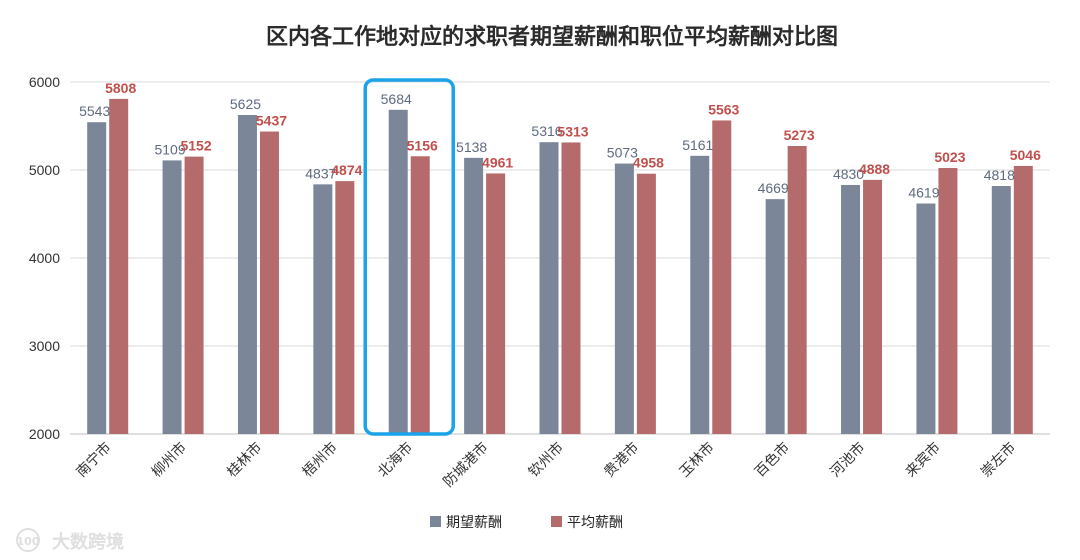  What do you see at coordinates (396, 99) in the screenshot?
I see `data-label-expected: 5684` at bounding box center [396, 99].